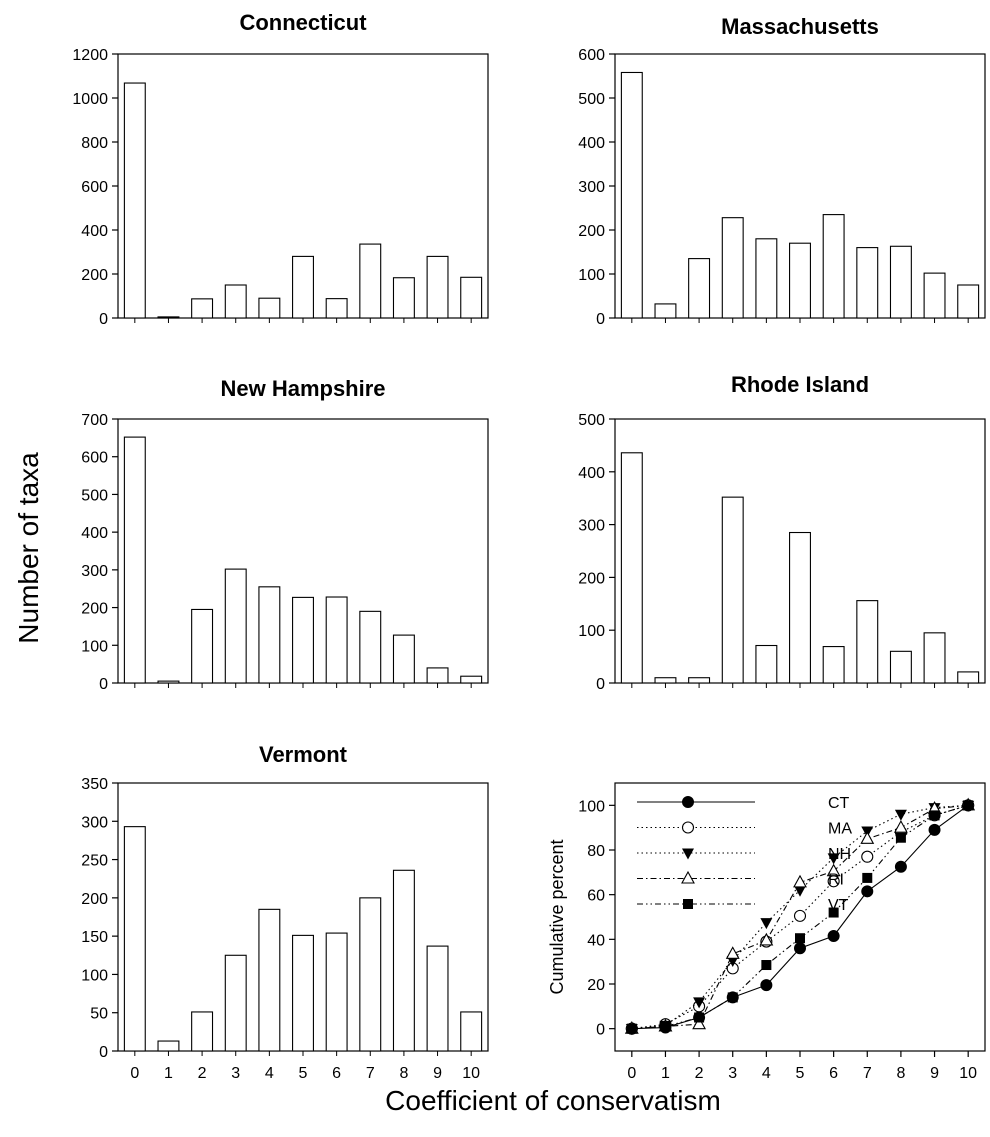 The height and width of the screenshot is (1137, 990). What do you see at coordinates (631, 1073) in the screenshot?
I see `x-tick-label: 0` at bounding box center [631, 1073].